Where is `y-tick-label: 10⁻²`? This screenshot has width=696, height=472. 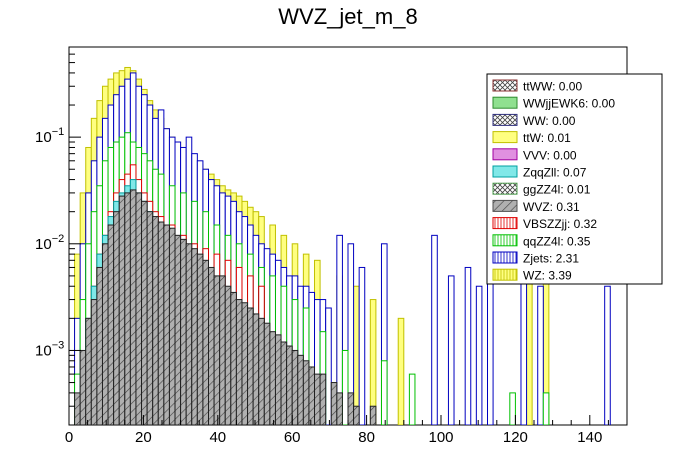 y-tick-label: 10⁻² is located at coordinates (49, 243).